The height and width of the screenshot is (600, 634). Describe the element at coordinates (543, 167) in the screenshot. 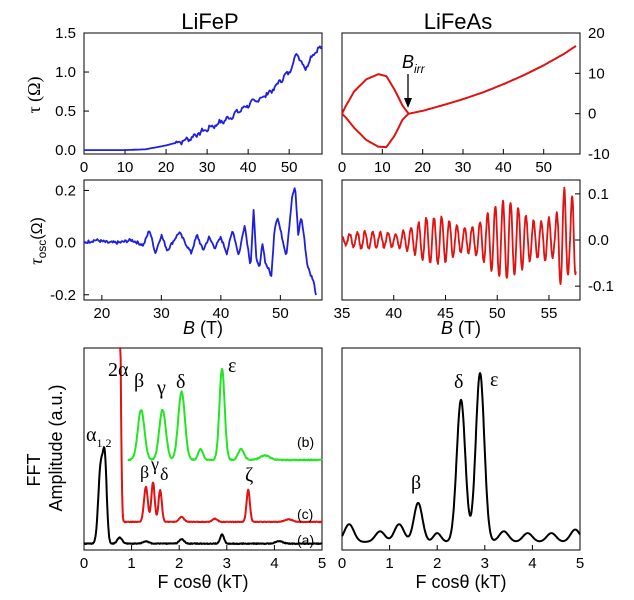

I see `tr-x-tick-label: 50` at that location.